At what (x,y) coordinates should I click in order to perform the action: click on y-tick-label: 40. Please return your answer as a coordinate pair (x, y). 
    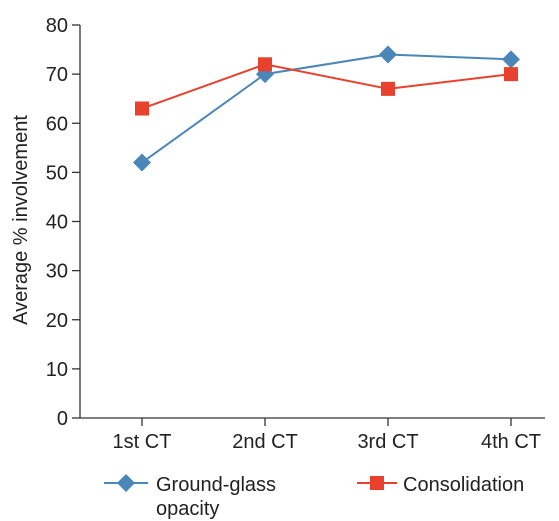
    Looking at the image, I should click on (57, 223).